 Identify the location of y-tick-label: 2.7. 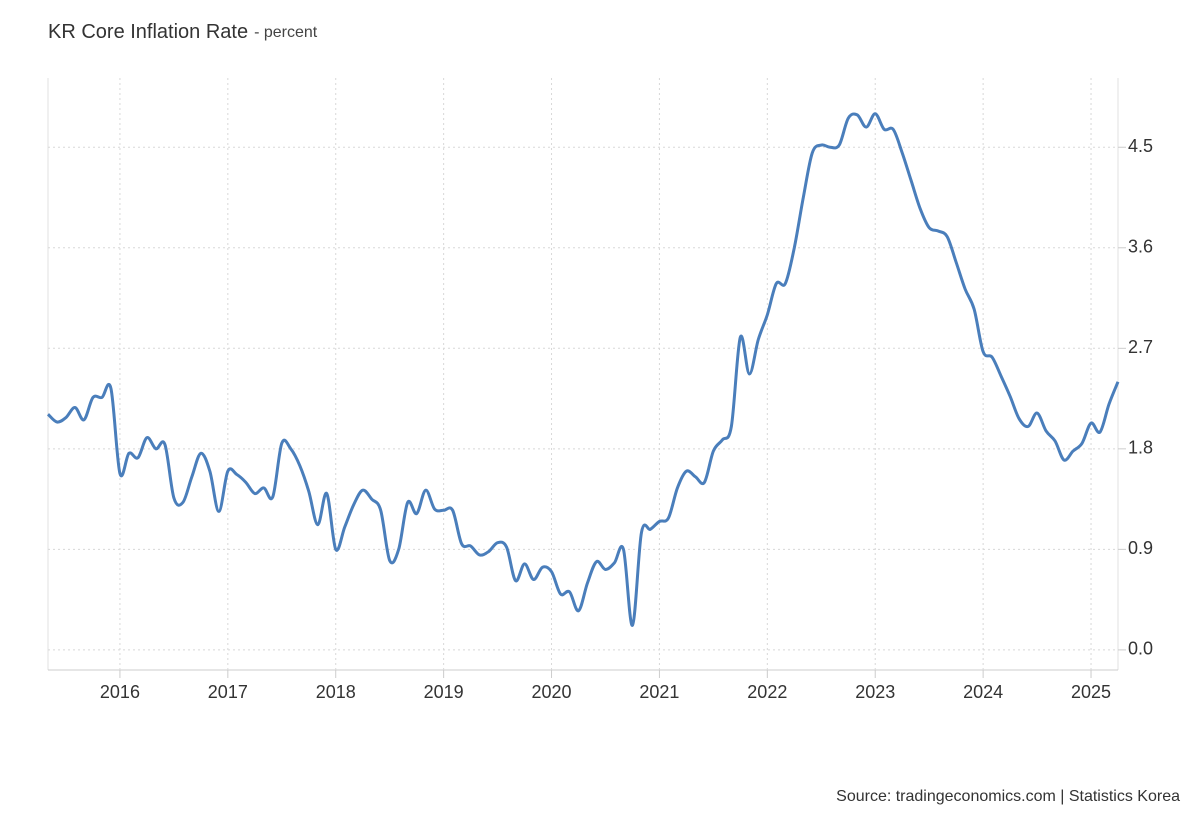
(1140, 347).